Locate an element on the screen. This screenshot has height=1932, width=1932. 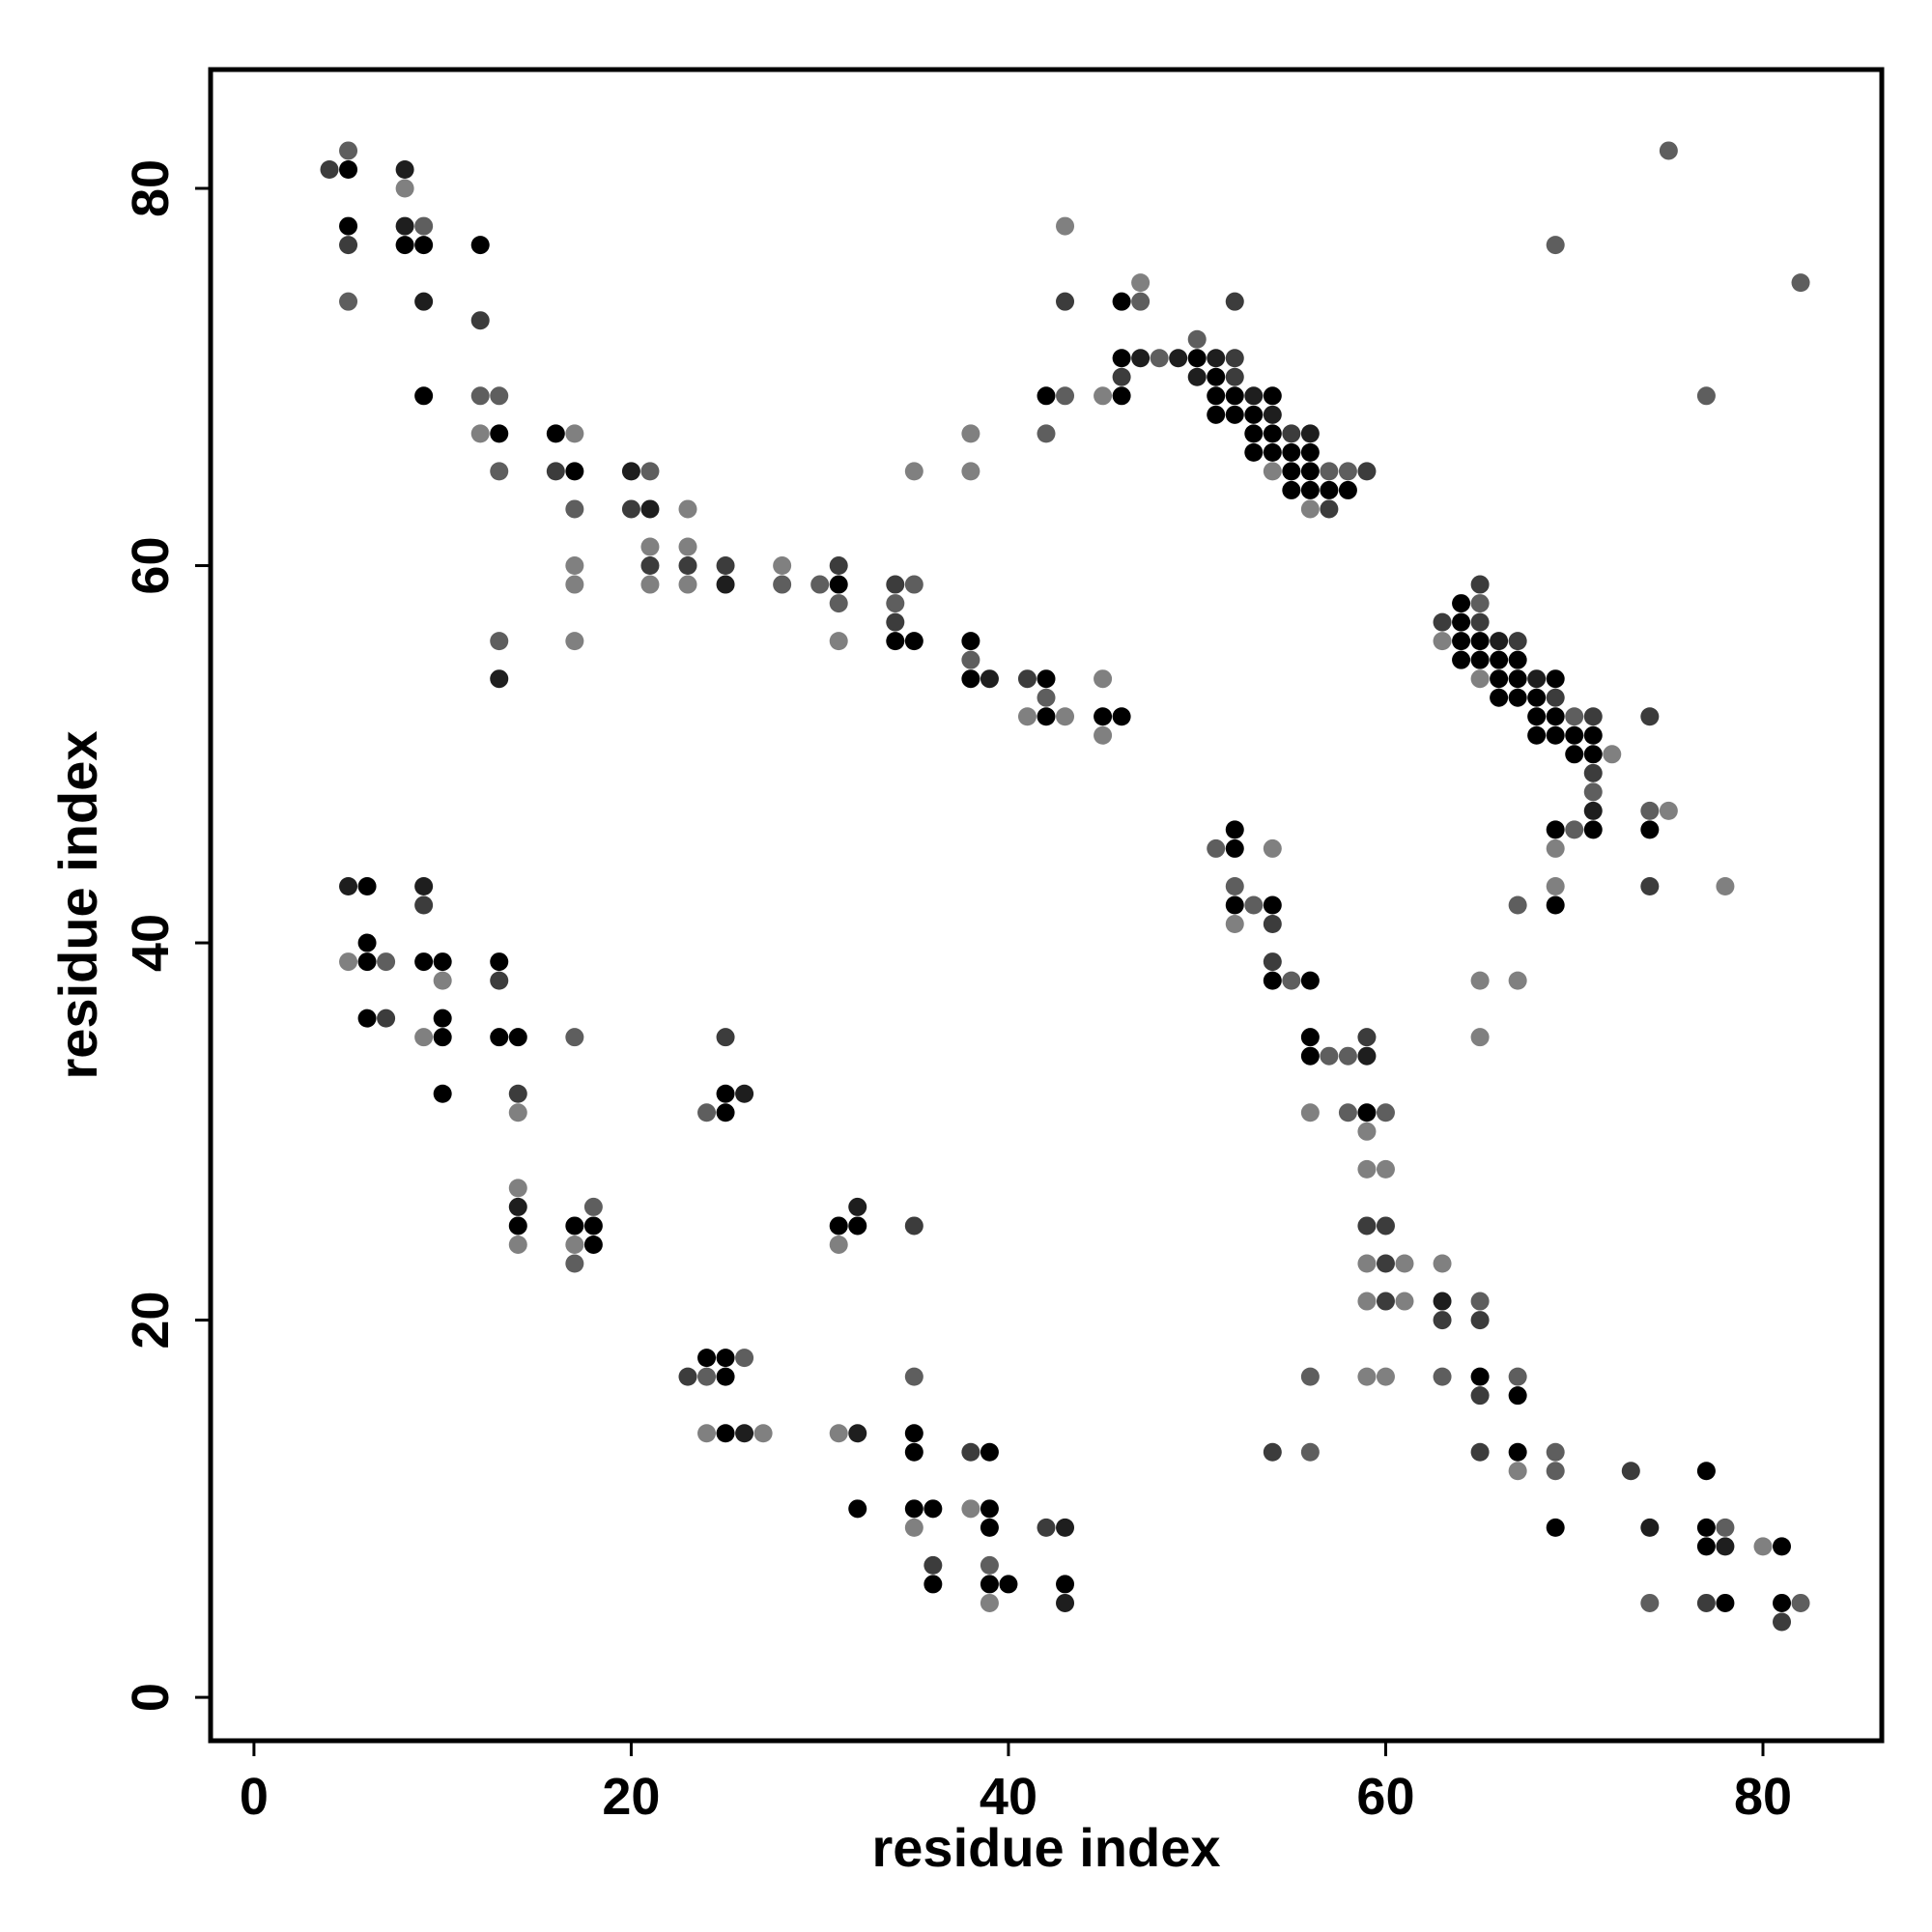
x-axis: 0 20 40 60 80 is located at coordinates (1016, 1783).